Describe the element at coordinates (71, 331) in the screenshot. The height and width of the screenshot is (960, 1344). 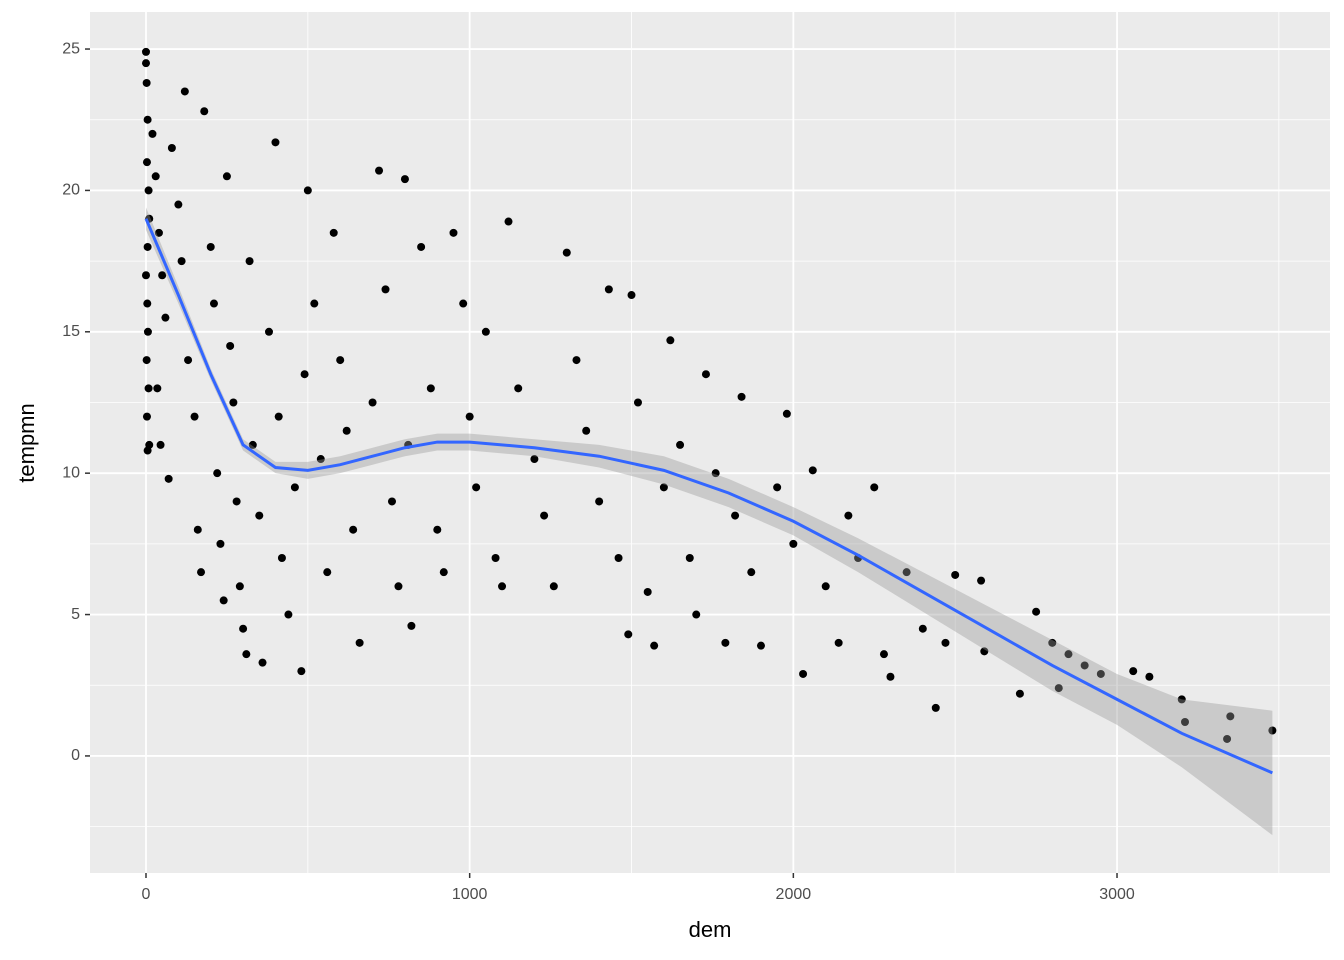
I see `y-tick-label: 15` at that location.